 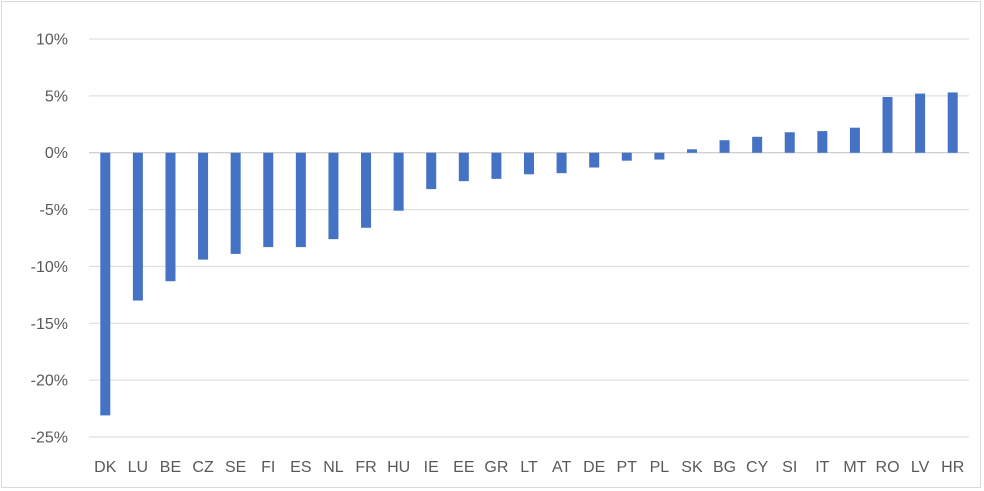 What do you see at coordinates (724, 146) in the screenshot?
I see `bar-bg` at bounding box center [724, 146].